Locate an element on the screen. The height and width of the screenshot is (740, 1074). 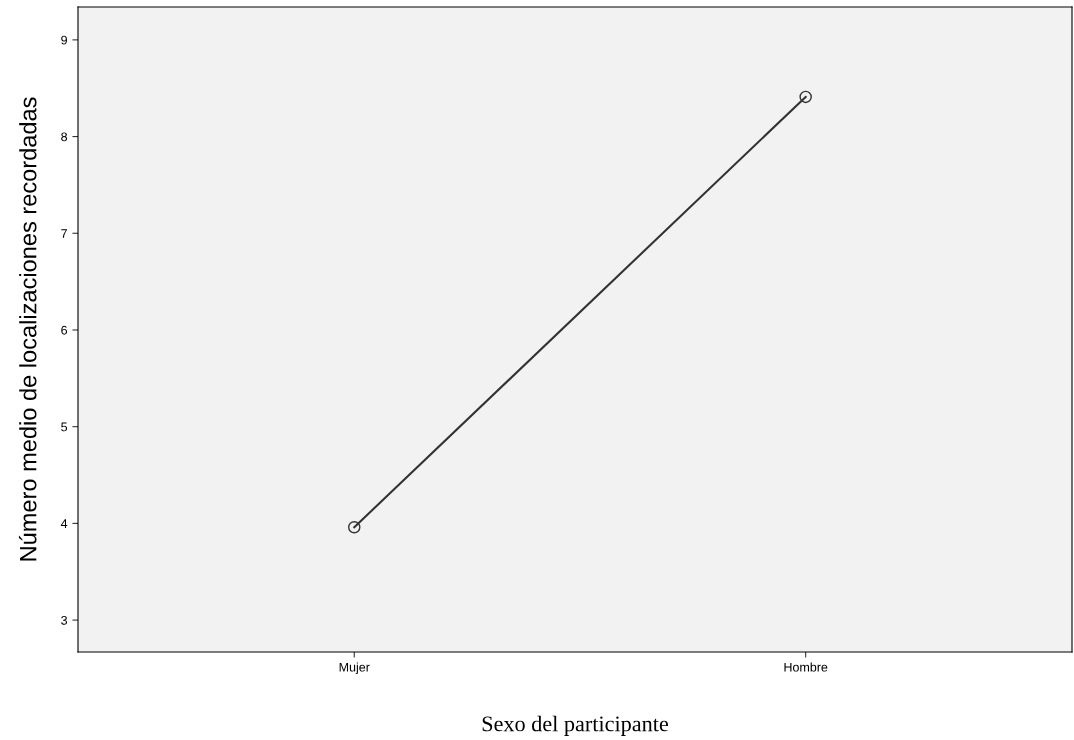
x-tick-label: Hombre is located at coordinates (806, 667).